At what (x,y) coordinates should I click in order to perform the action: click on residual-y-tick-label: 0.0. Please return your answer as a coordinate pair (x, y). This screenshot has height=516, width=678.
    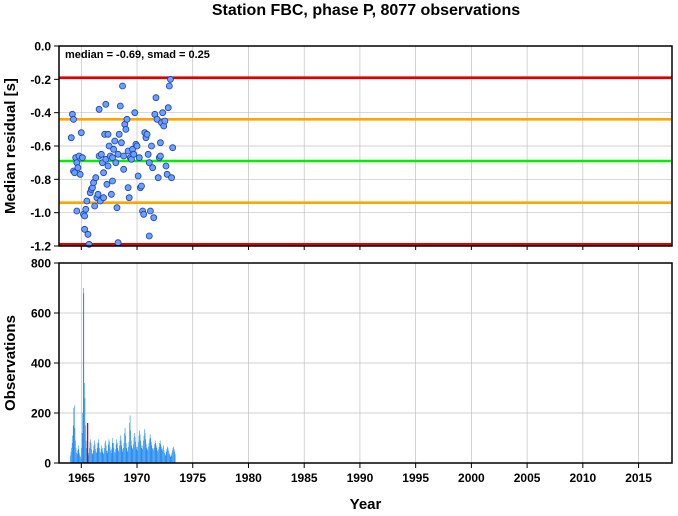
    Looking at the image, I should click on (42, 47).